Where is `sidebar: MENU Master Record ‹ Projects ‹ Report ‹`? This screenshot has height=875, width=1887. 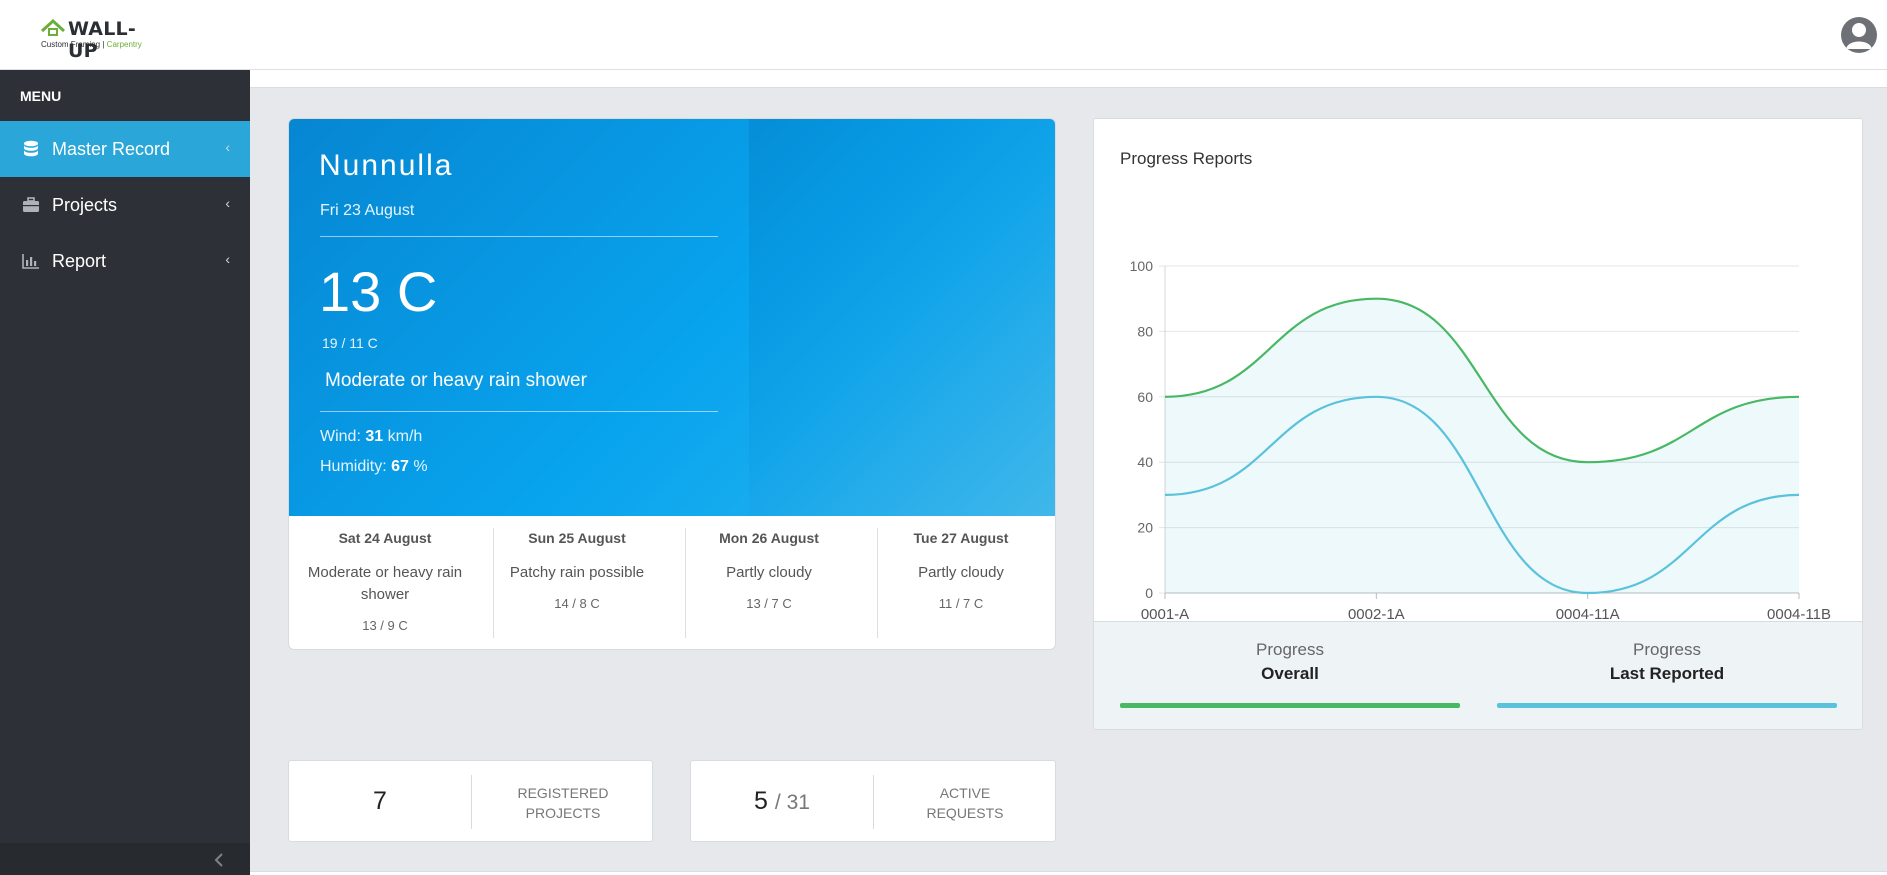
sidebar: MENU Master Record ‹ Projects ‹ Report ‹ is located at coordinates (125, 472).